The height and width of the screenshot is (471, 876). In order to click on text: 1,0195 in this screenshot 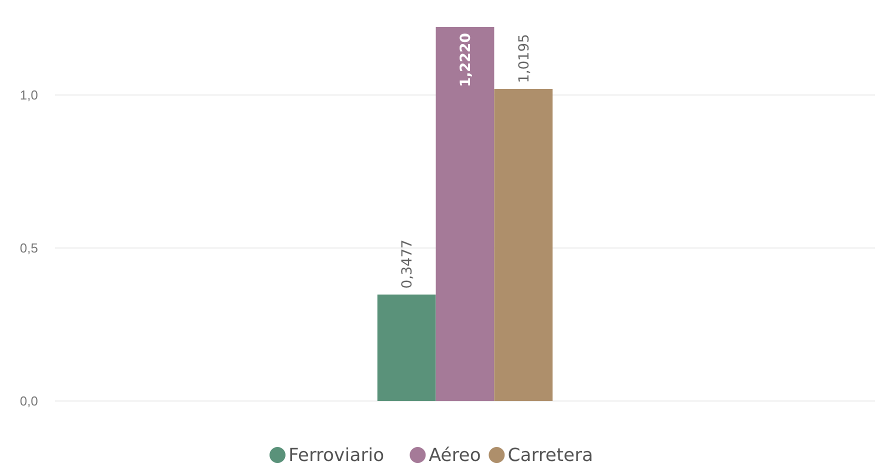, I will do `click(524, 58)`.